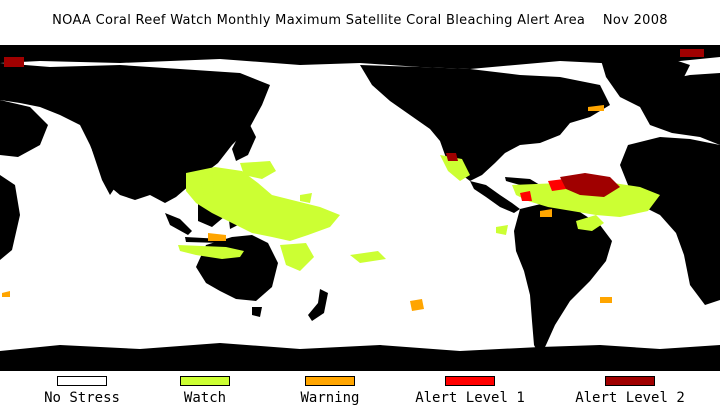  What do you see at coordinates (207, 185) in the screenshot?
I see `watch-south-china-sea` at bounding box center [207, 185].